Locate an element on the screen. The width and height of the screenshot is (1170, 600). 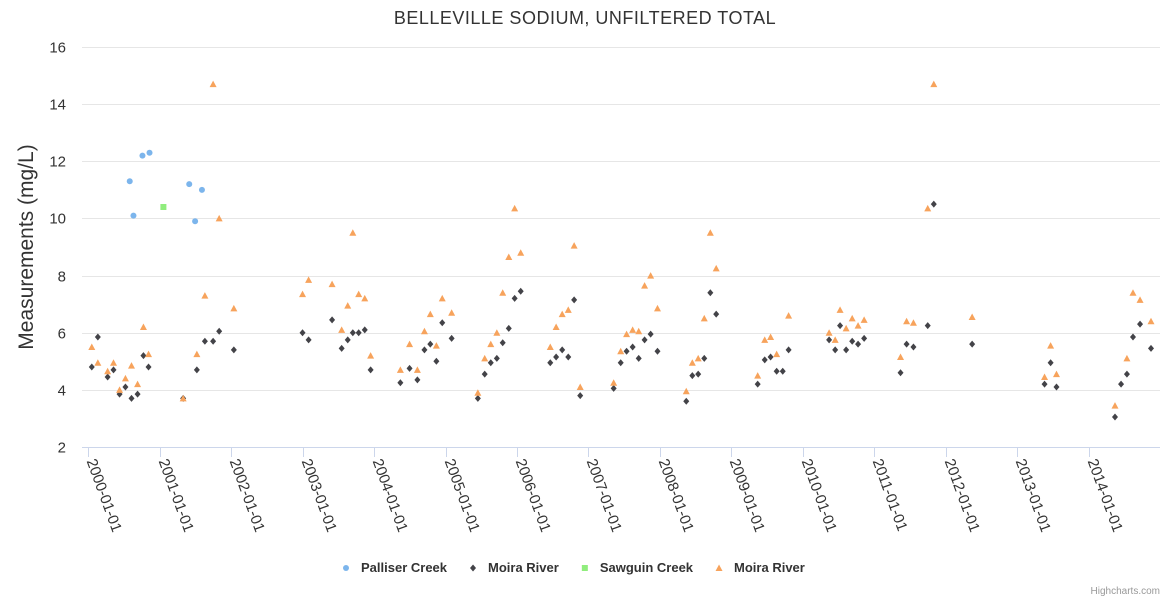
legend-item: Sawguin Creek is located at coordinates (637, 567).